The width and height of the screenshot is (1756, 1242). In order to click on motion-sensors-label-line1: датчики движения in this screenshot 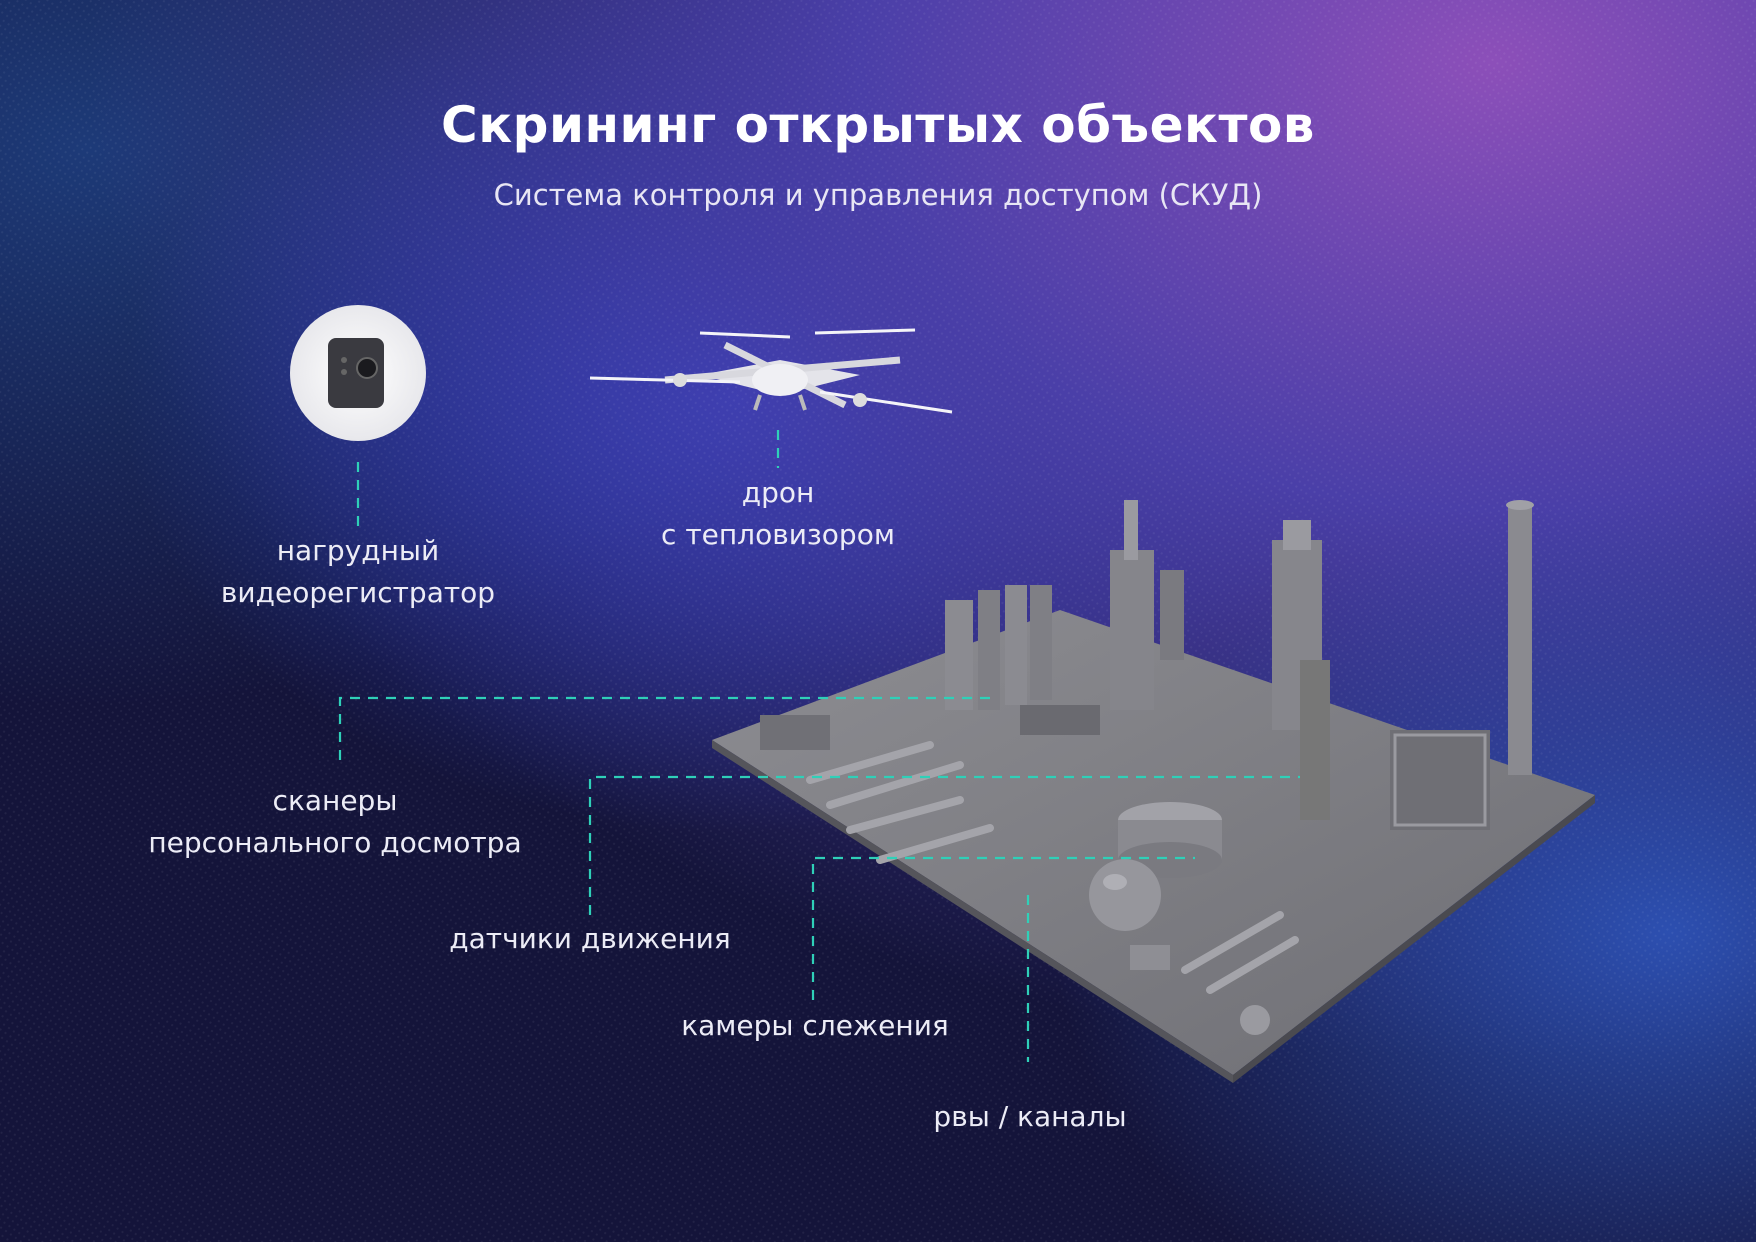, I will do `click(590, 938)`.